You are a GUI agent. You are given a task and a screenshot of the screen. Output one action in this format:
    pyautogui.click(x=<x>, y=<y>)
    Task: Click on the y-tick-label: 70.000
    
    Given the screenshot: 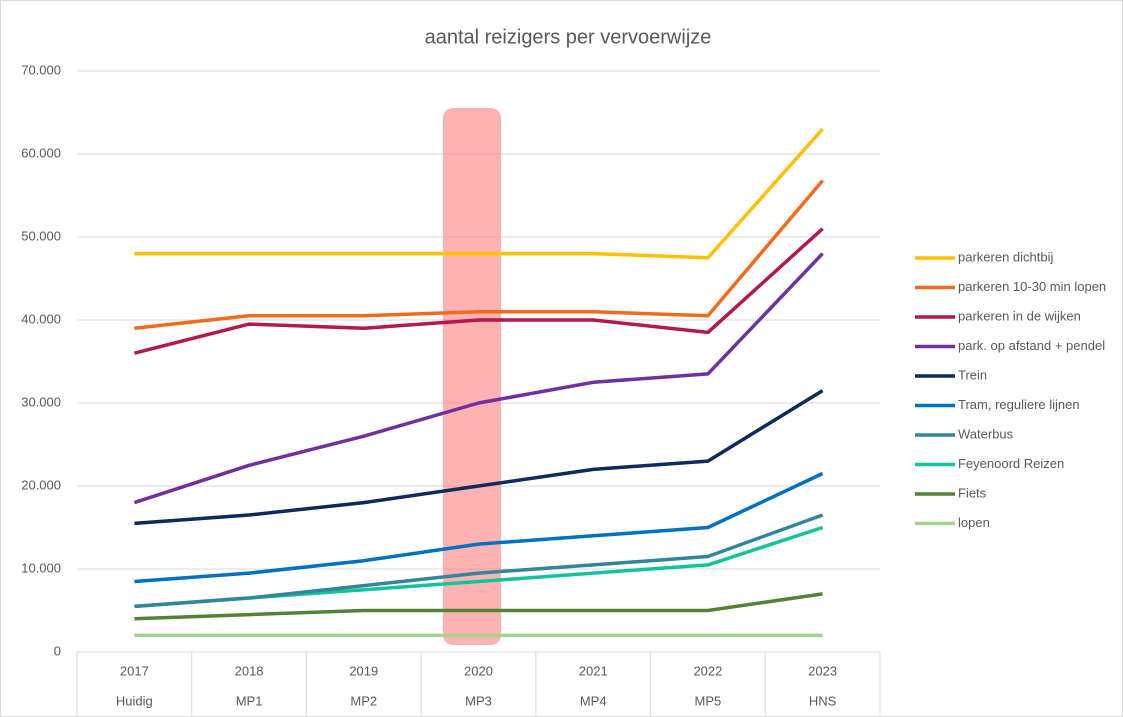 What is the action you would take?
    pyautogui.click(x=41, y=69)
    